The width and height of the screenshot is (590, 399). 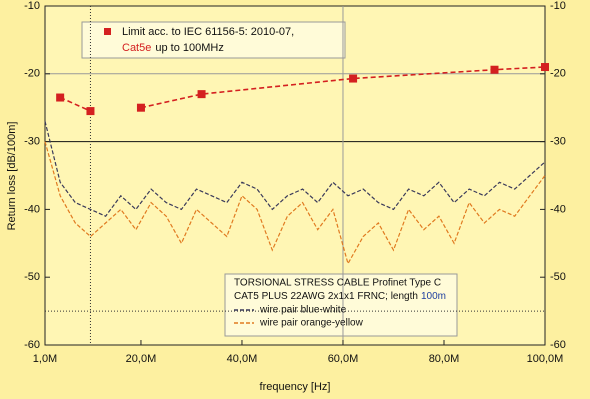 I want to click on legend-label: Limit acc. to IEC 61156-5: 2010-07,, so click(x=208, y=32).